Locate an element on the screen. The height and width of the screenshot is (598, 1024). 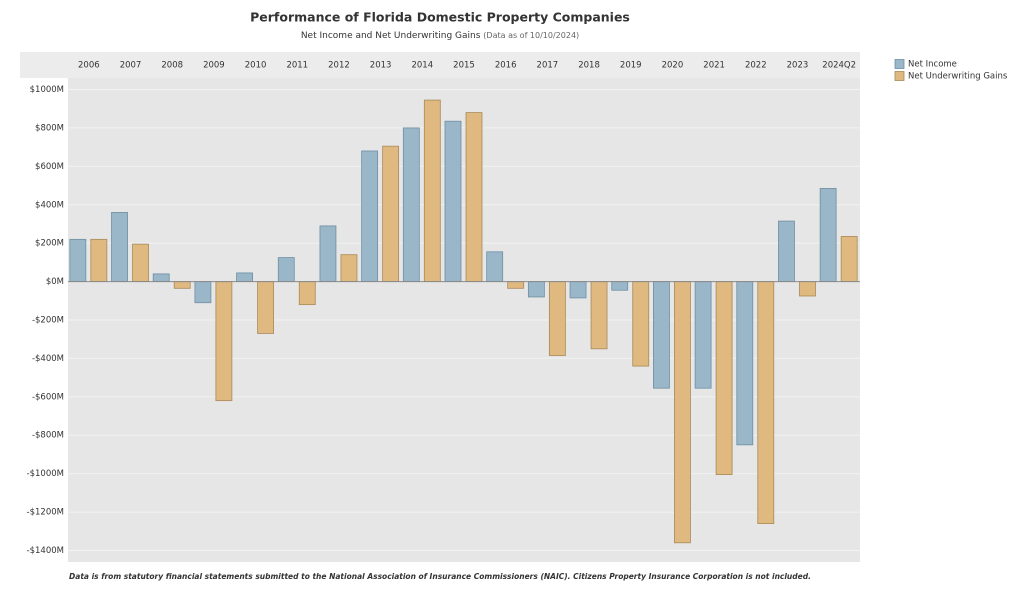
x-tick-label: 2022 is located at coordinates (756, 66).